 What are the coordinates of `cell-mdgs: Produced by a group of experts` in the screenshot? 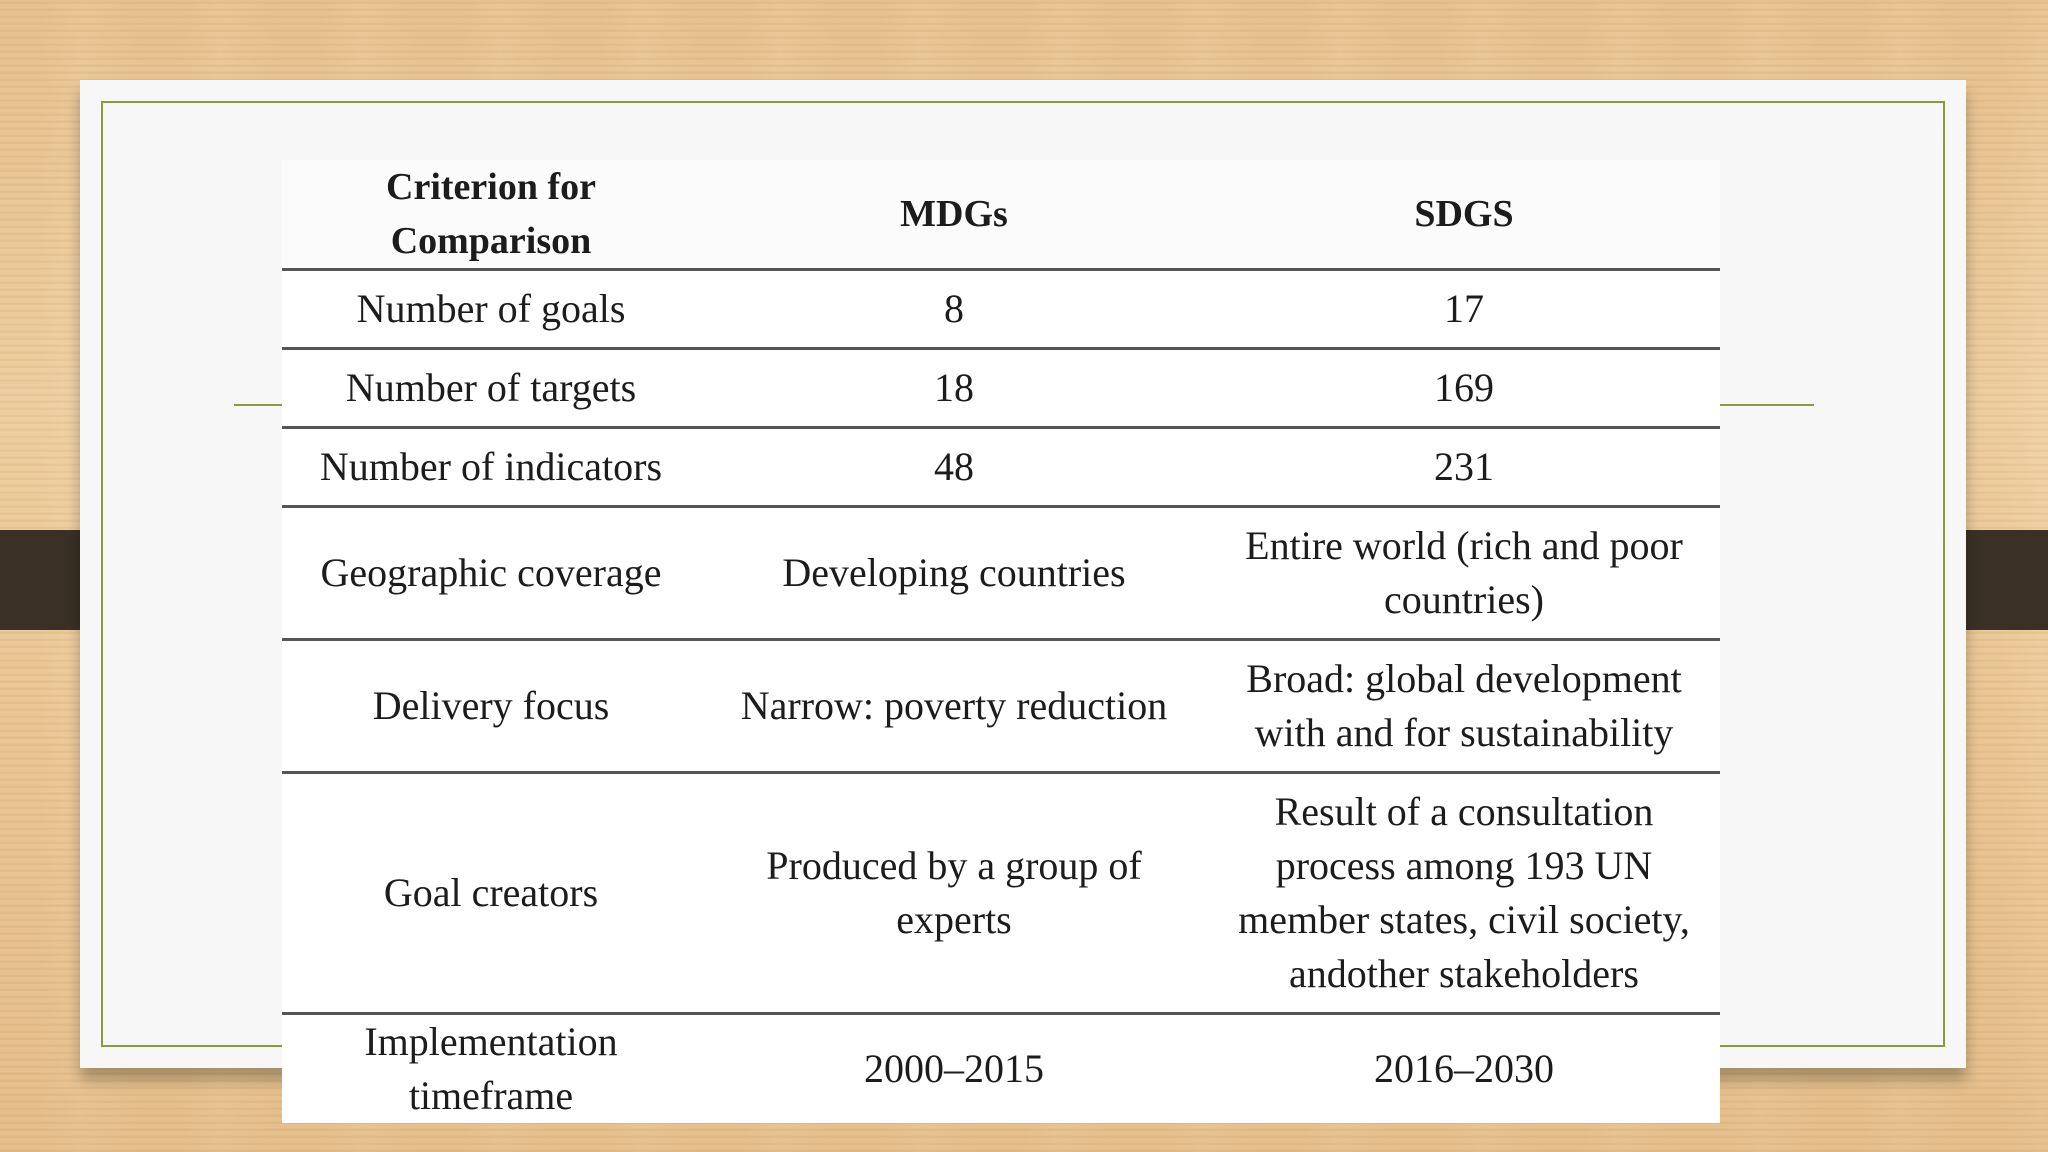 It's located at (954, 893).